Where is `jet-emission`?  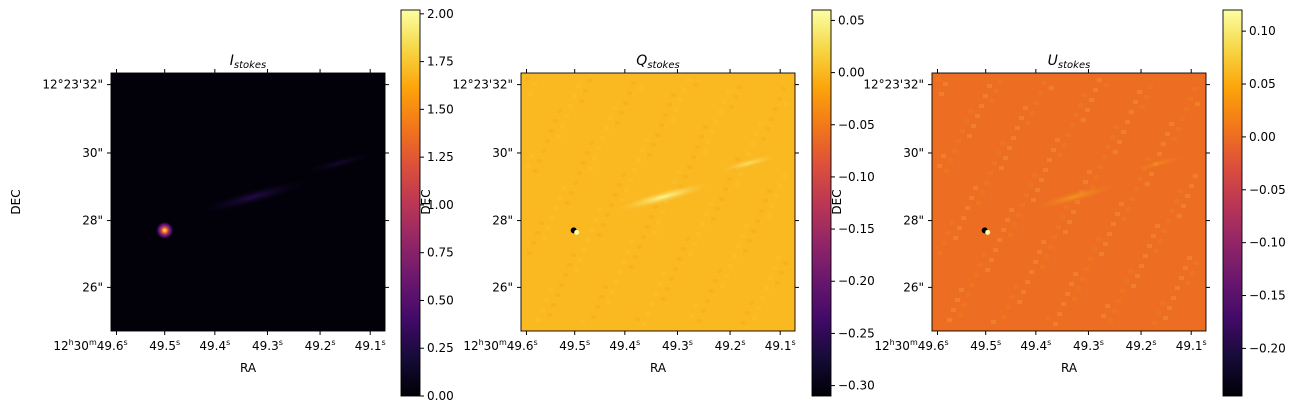 jet-emission is located at coordinates (1074, 197).